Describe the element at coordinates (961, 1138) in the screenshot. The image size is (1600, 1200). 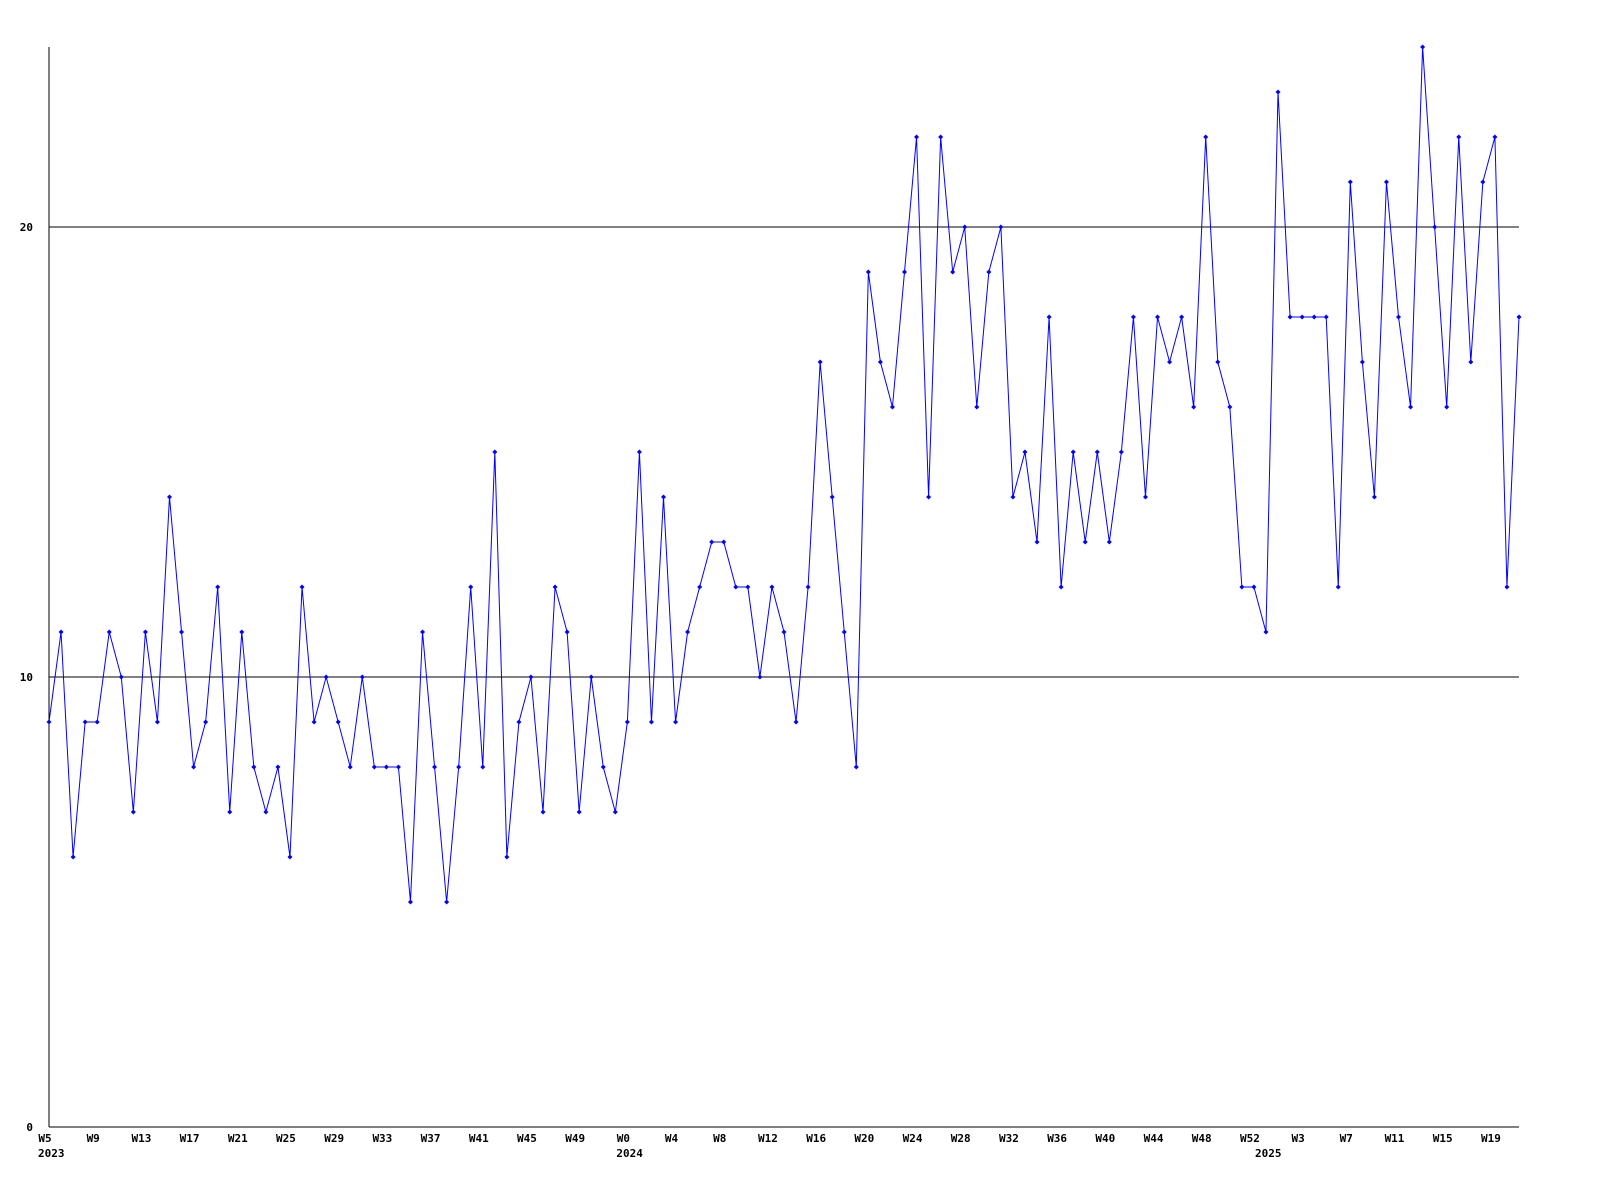
I see `x-tick-label: W28` at that location.